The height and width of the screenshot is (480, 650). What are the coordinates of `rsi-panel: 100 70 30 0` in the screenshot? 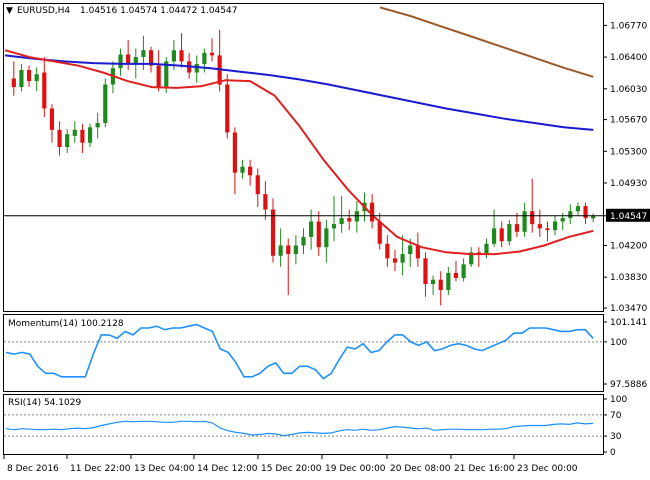 It's located at (315, 426).